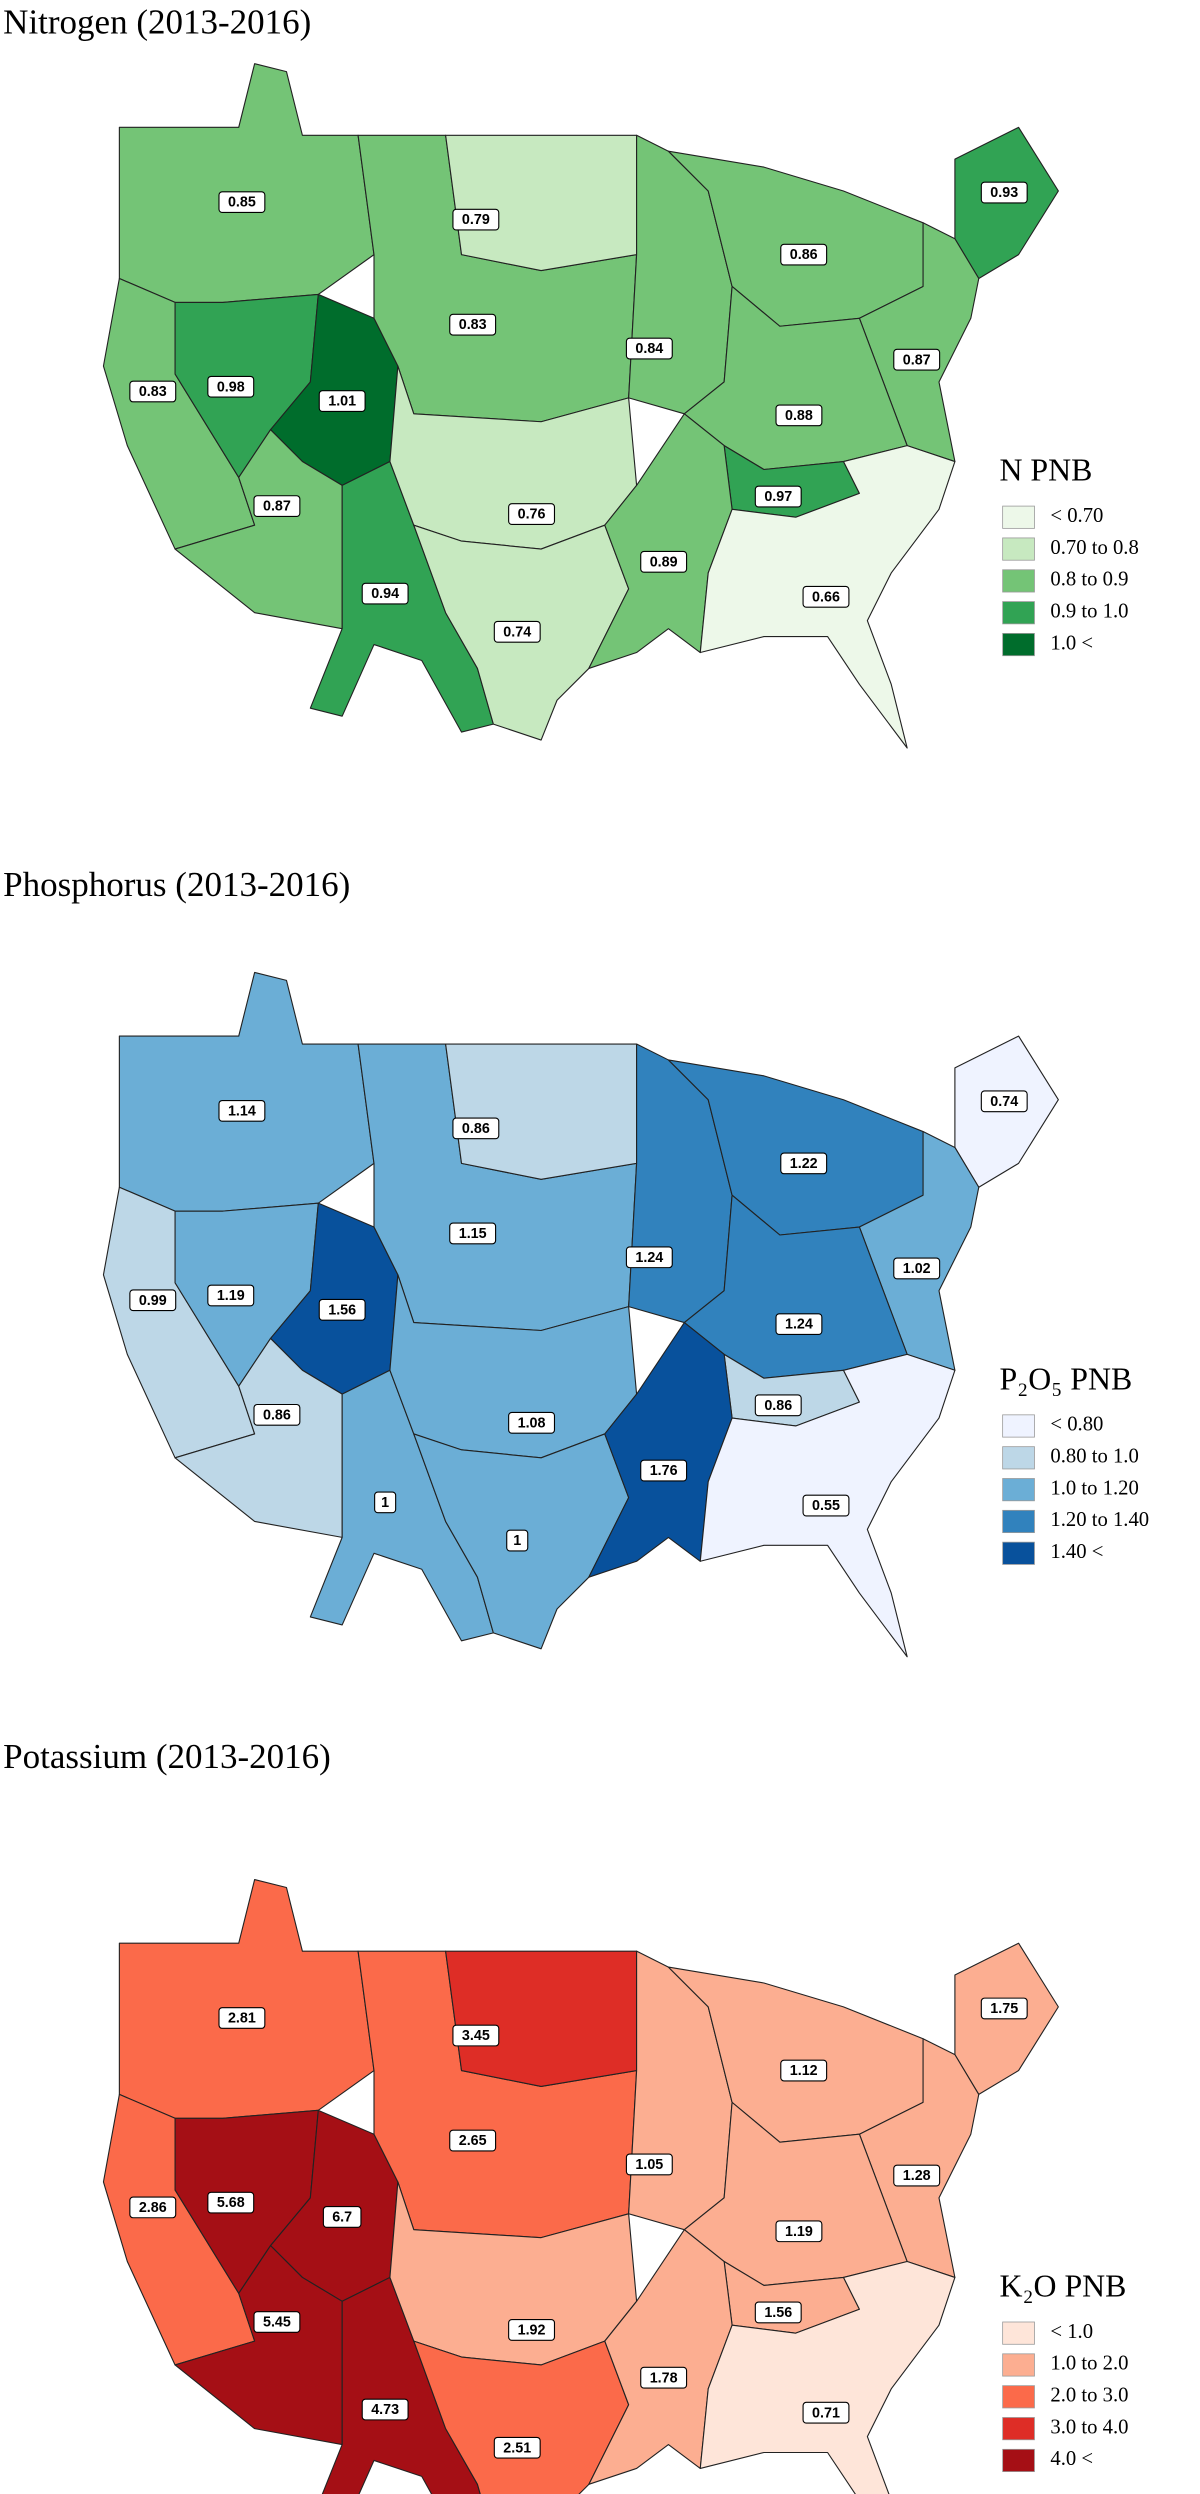 The height and width of the screenshot is (2494, 1200). Describe the element at coordinates (1094, 1457) in the screenshot. I see `legend-label: 0.80 to 1.0` at that location.